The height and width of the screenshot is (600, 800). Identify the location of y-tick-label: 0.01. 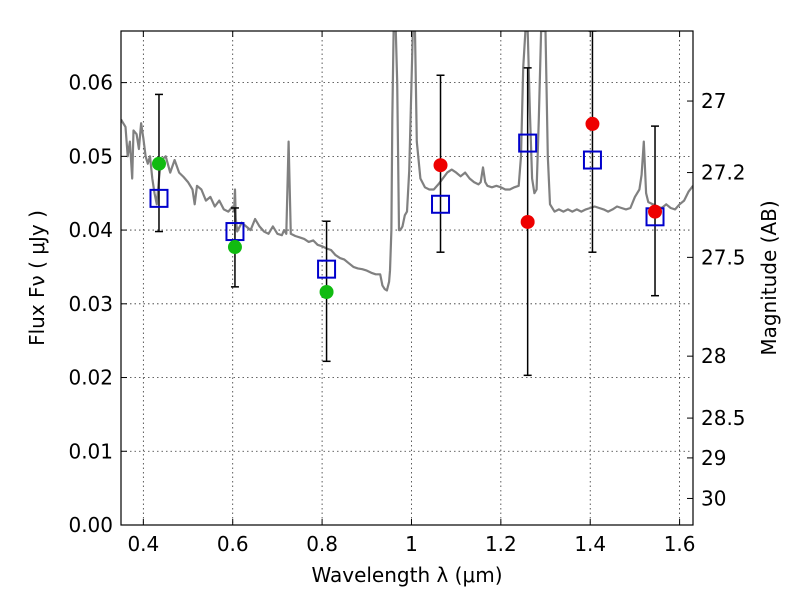
(90, 451).